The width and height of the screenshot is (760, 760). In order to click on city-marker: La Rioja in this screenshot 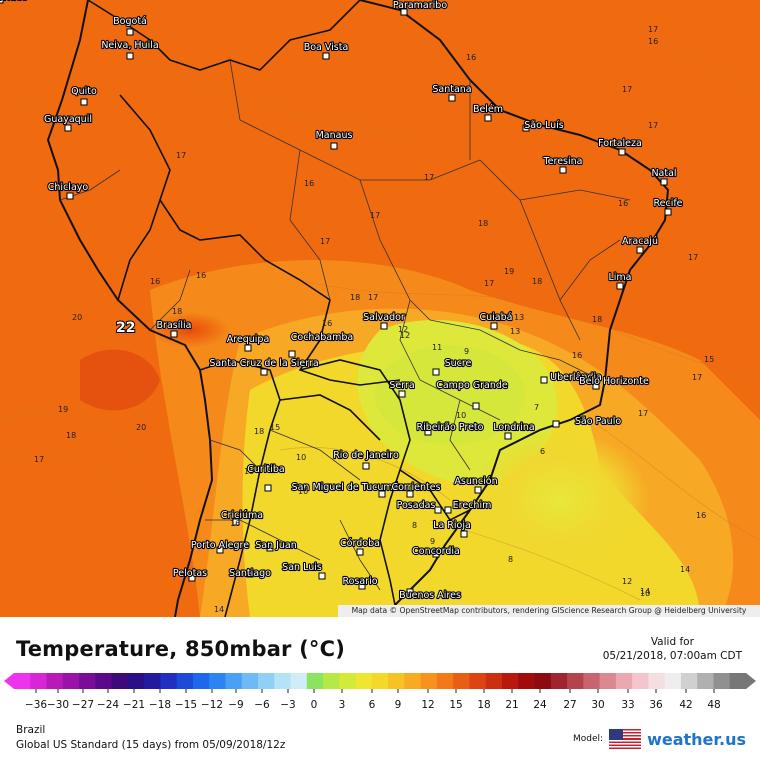, I will do `click(452, 528)`.